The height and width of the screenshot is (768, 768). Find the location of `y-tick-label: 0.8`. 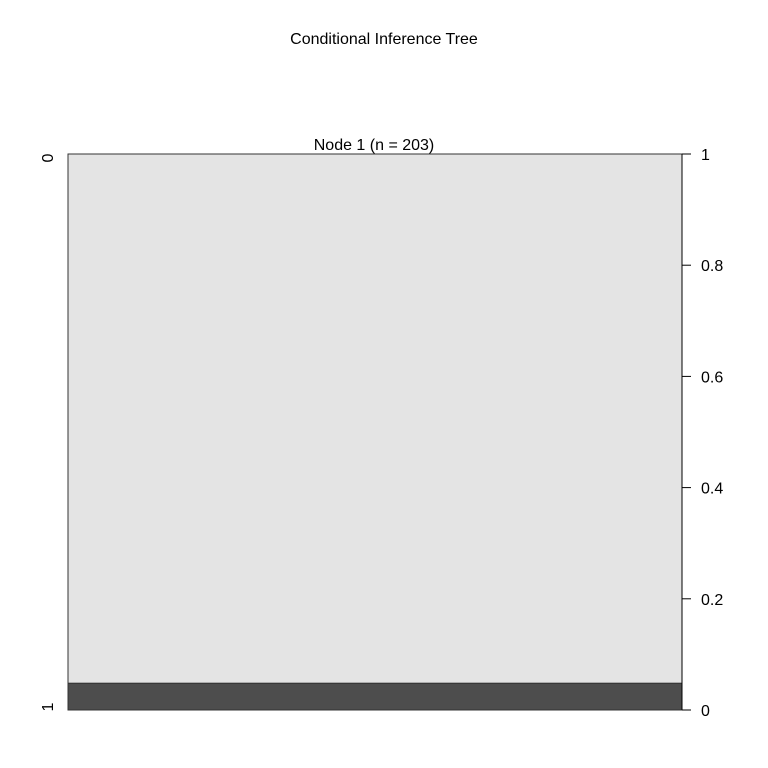

y-tick-label: 0.8 is located at coordinates (712, 266).